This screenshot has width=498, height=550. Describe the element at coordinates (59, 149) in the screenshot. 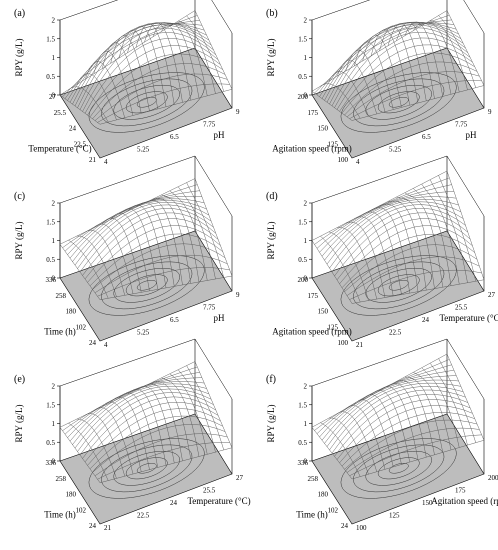

I see `x-axis-label: Temperature (°C)` at that location.